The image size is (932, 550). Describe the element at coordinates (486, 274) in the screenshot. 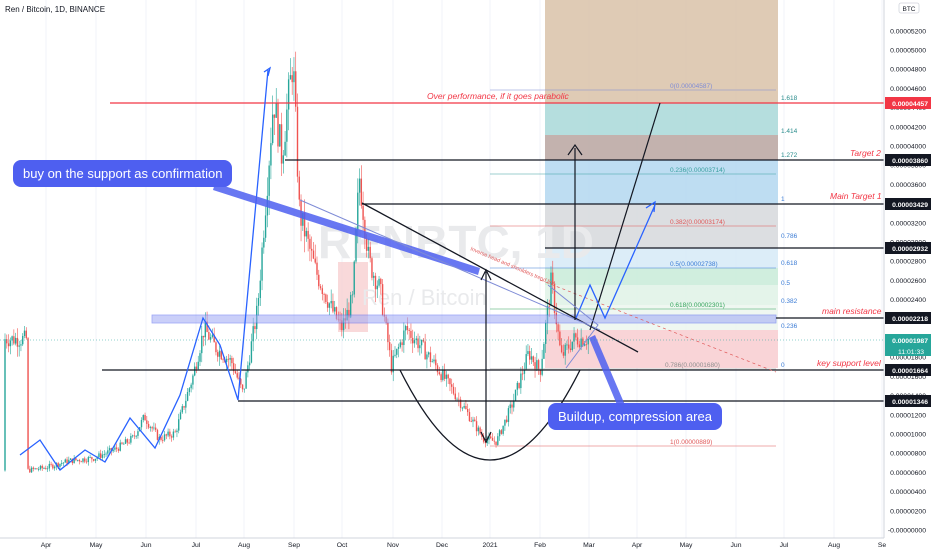

I see `measure-arrow-left-head-up` at that location.